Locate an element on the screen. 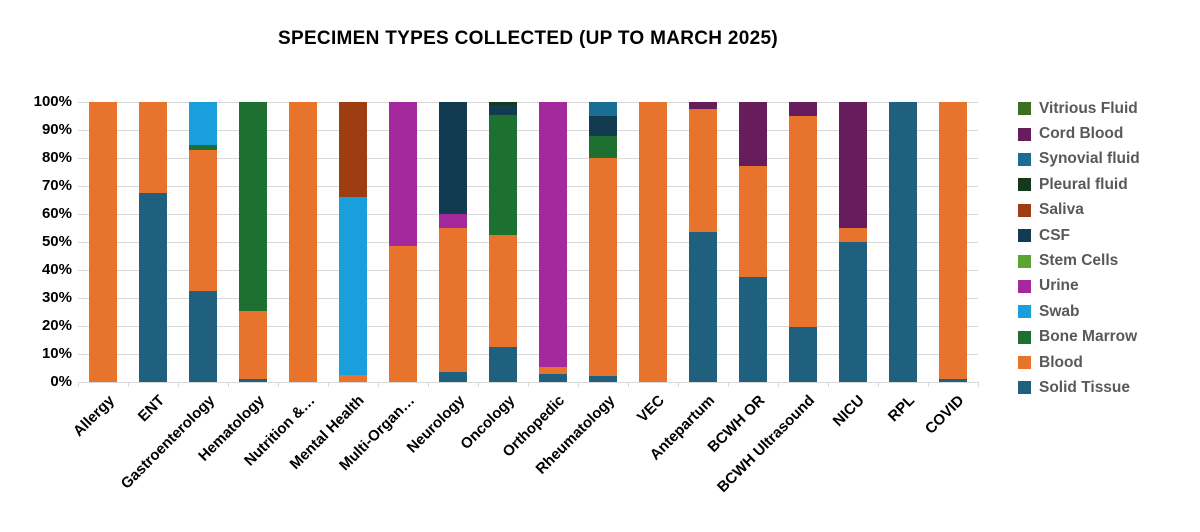  bar-Mental Health is located at coordinates (353, 242).